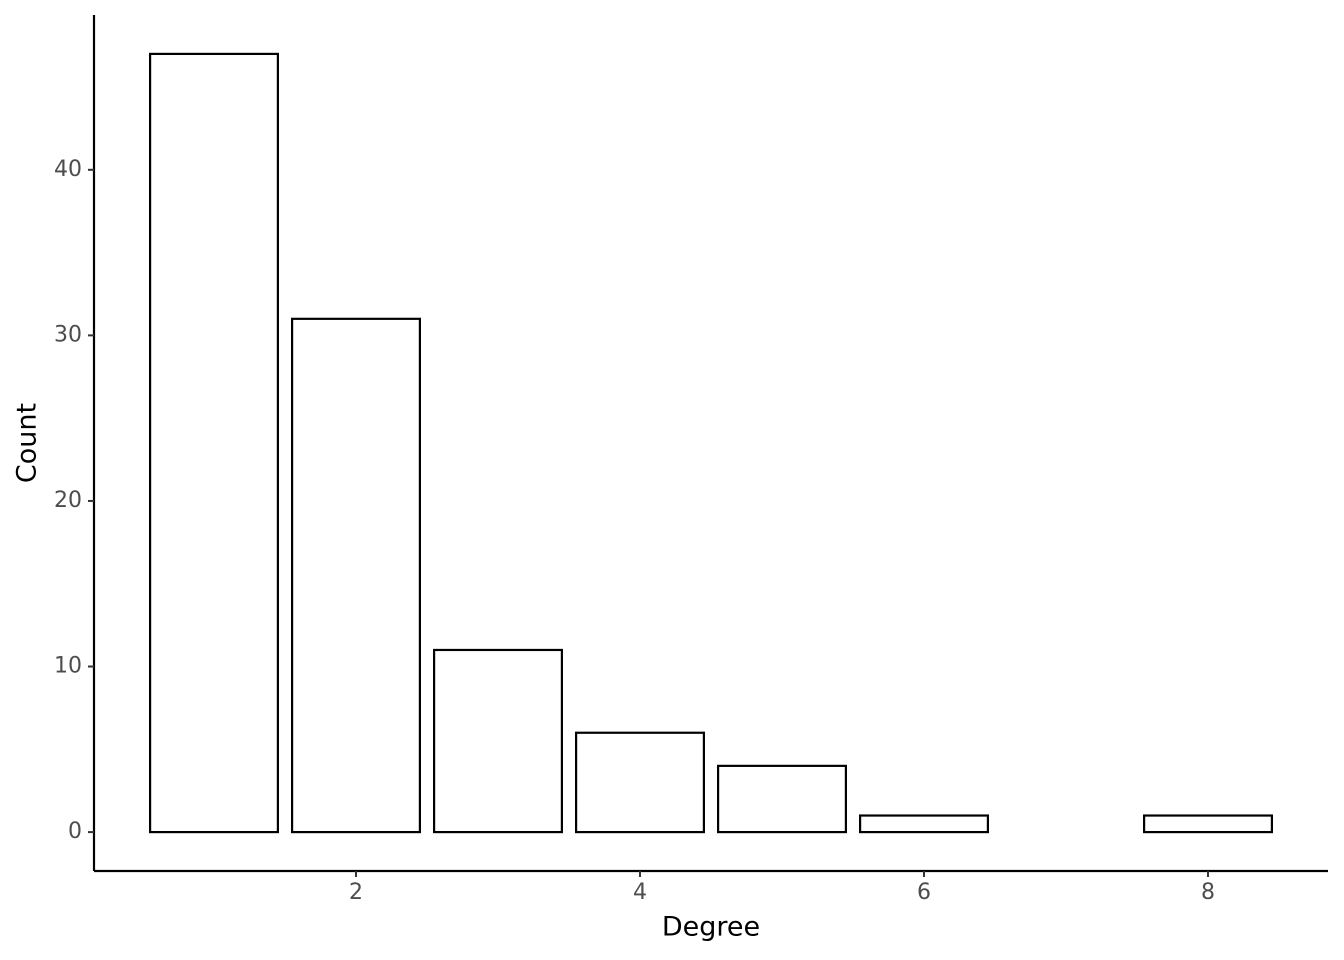  What do you see at coordinates (924, 892) in the screenshot?
I see `x-tick-label: 6` at bounding box center [924, 892].